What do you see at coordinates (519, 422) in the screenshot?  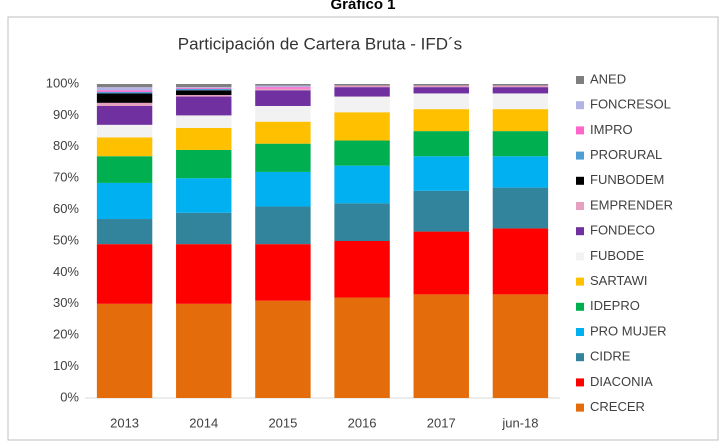 I see `x-tick-label: jun-18` at bounding box center [519, 422].